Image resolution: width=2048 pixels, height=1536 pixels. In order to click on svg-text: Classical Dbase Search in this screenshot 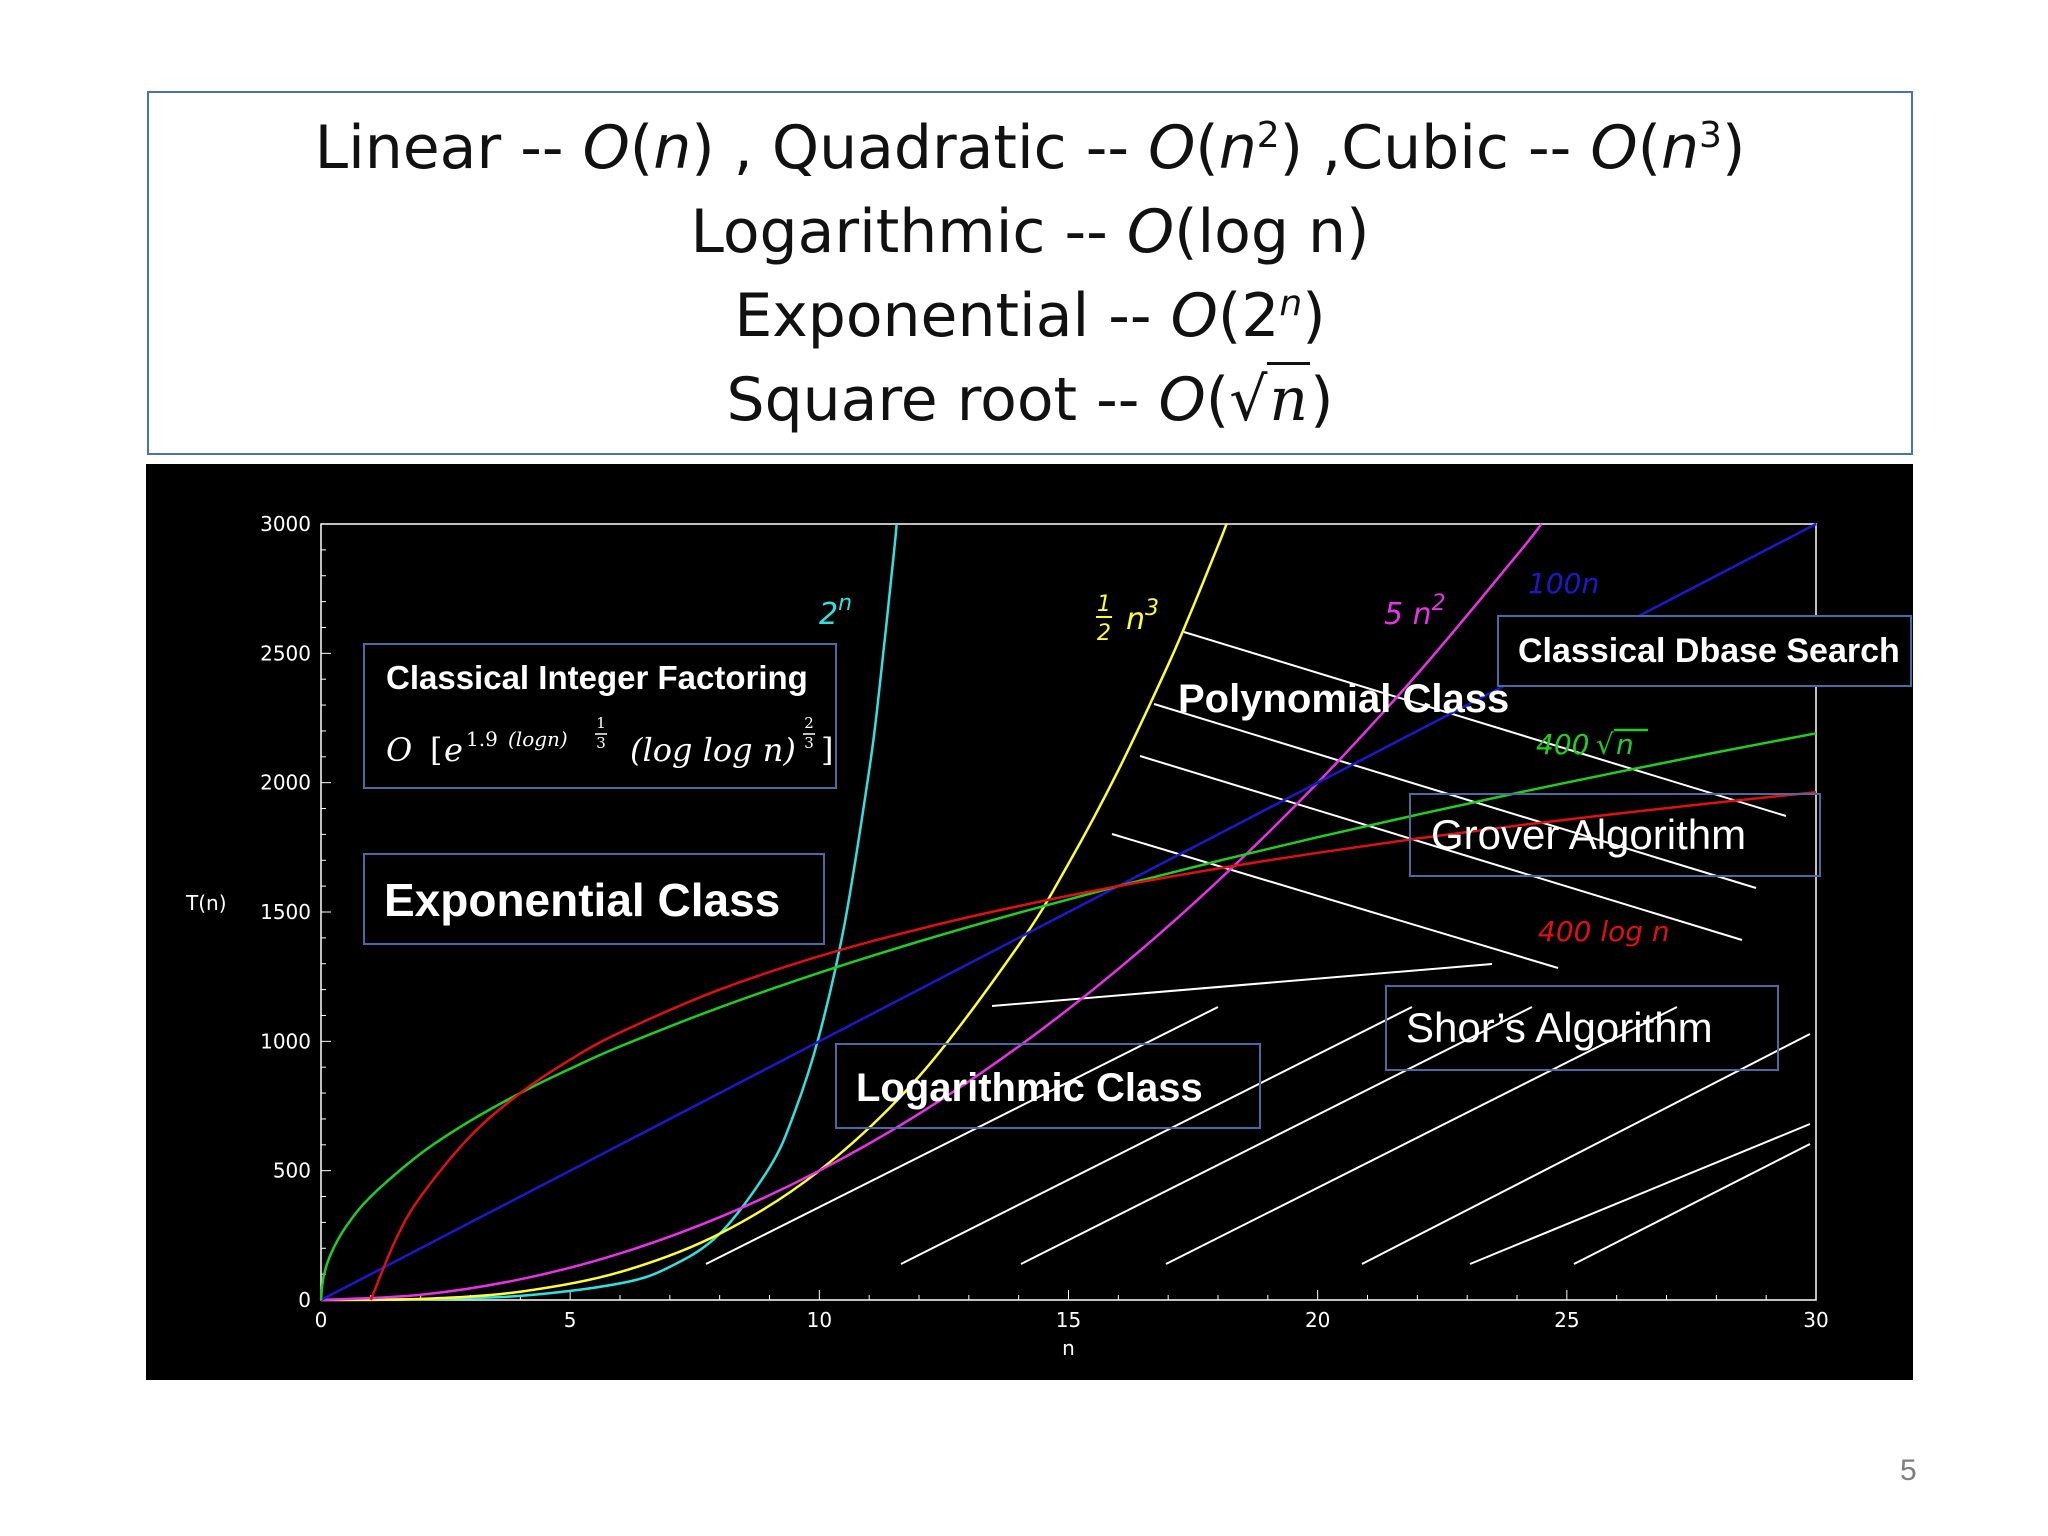, I will do `click(1709, 651)`.